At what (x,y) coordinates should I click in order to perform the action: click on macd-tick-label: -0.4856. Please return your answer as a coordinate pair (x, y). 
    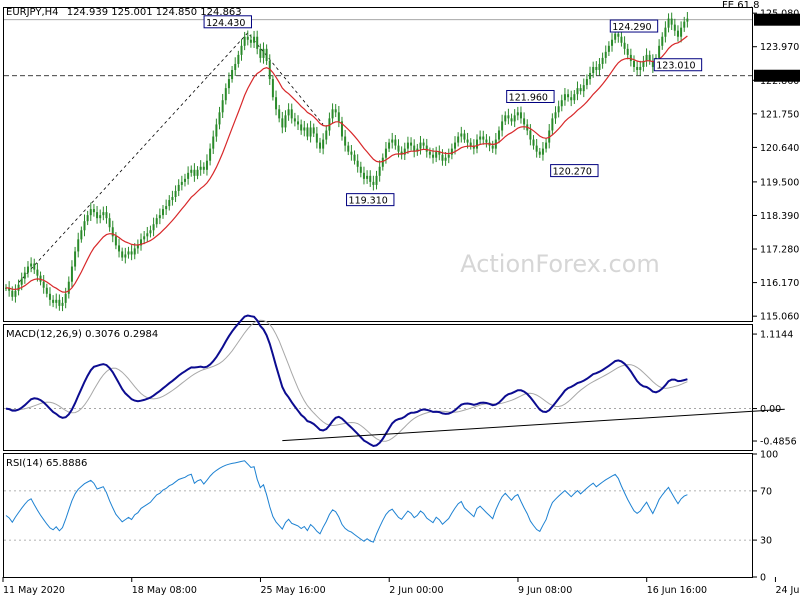
    Looking at the image, I should click on (778, 442).